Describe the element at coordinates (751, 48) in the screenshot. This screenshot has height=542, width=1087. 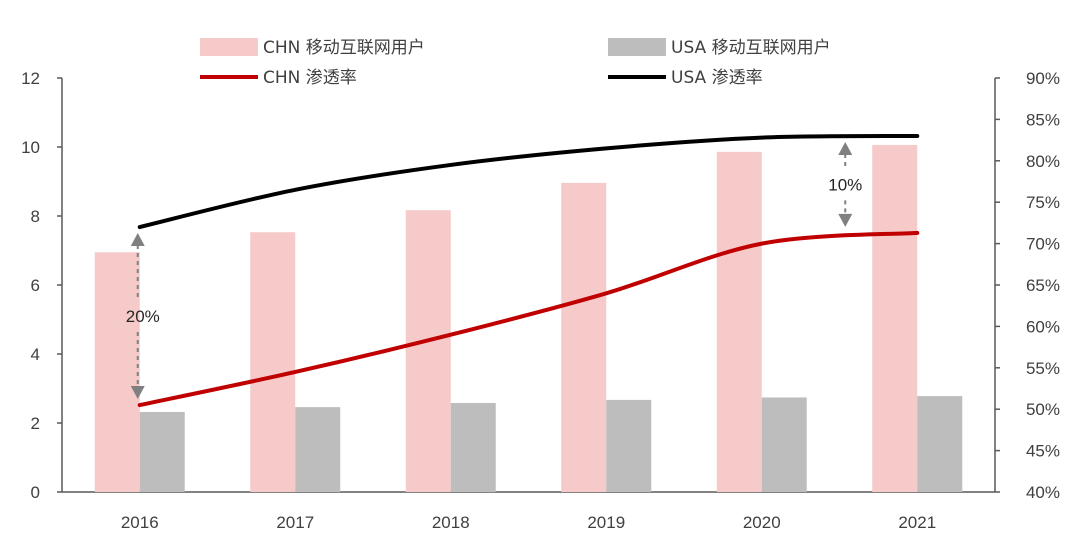
I see `legend-label: USA 移动互联网用户` at that location.